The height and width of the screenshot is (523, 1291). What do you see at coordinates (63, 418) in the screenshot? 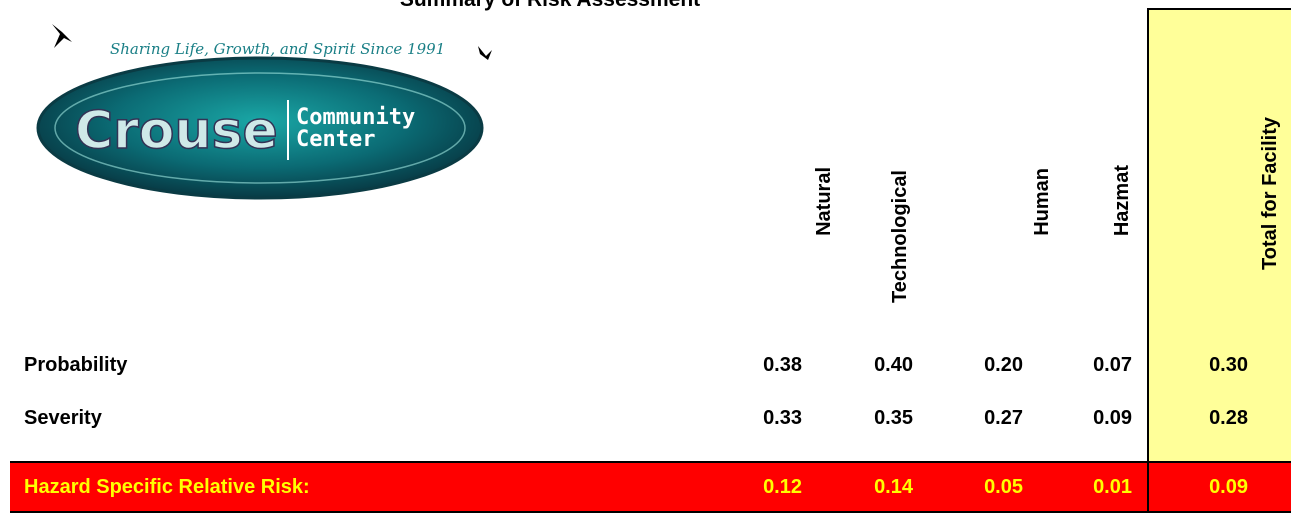
I see `row-label-severity: Severity` at bounding box center [63, 418].